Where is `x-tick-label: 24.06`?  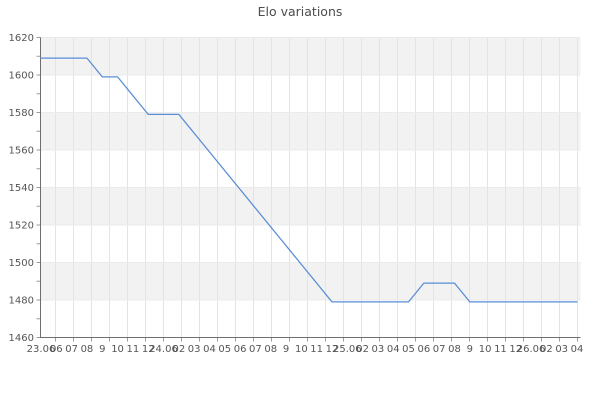
x-tick-label: 24.06 is located at coordinates (163, 349).